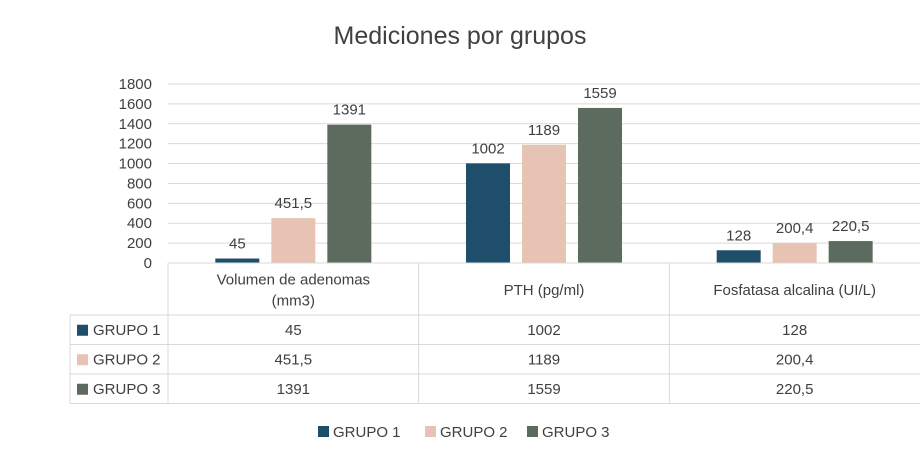 Image resolution: width=920 pixels, height=462 pixels. I want to click on legend-label: GRUPO 3, so click(576, 432).